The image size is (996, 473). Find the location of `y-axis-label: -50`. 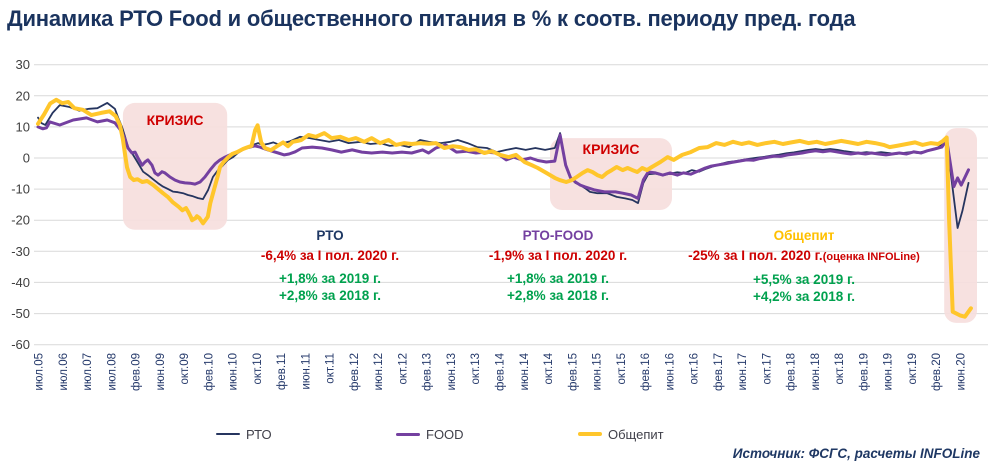

y-axis-label: -50 is located at coordinates (20, 313).